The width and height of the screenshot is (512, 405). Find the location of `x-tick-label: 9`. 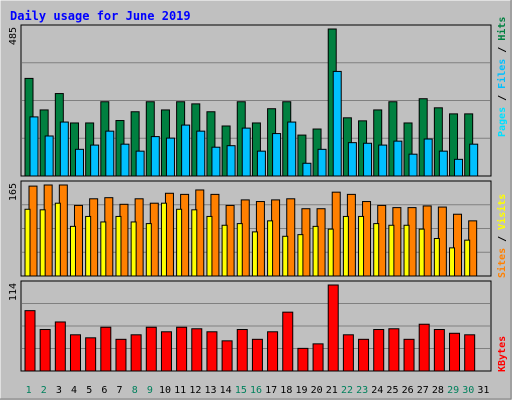

x-tick-label: 9 is located at coordinates (150, 390).